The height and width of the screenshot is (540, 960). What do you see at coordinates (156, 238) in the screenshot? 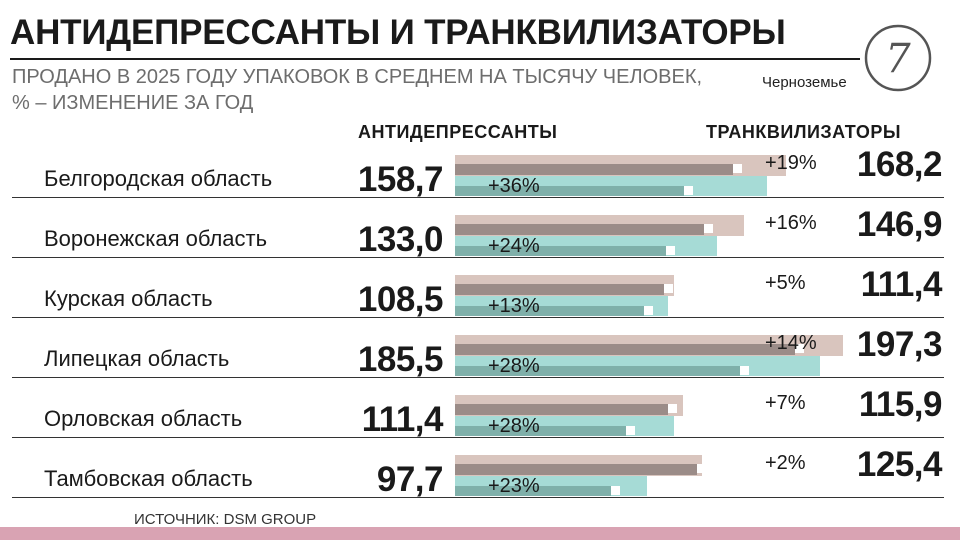
I see `region-label: Воронежская область` at bounding box center [156, 238].